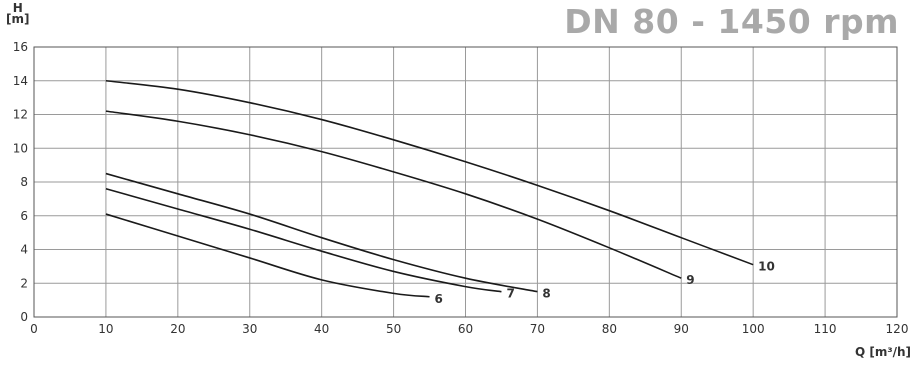 This screenshot has height=367, width=911. Describe the element at coordinates (177, 329) in the screenshot. I see `x-tick-label: 20` at that location.